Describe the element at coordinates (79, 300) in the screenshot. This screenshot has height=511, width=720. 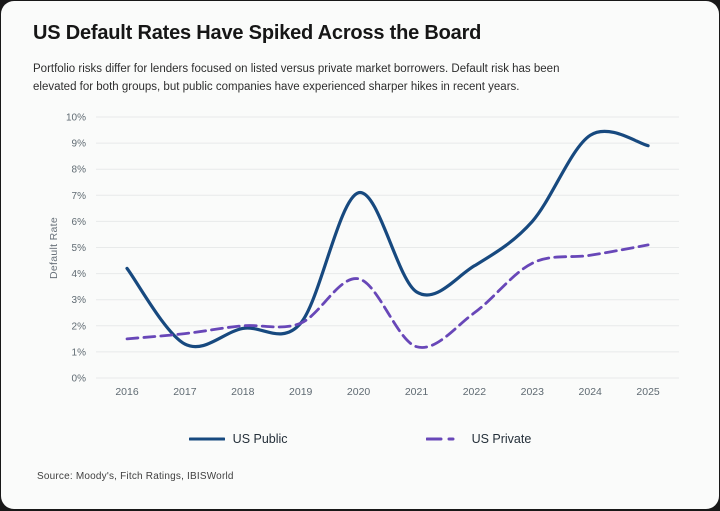
I see `y-tick-label: 3%` at that location.